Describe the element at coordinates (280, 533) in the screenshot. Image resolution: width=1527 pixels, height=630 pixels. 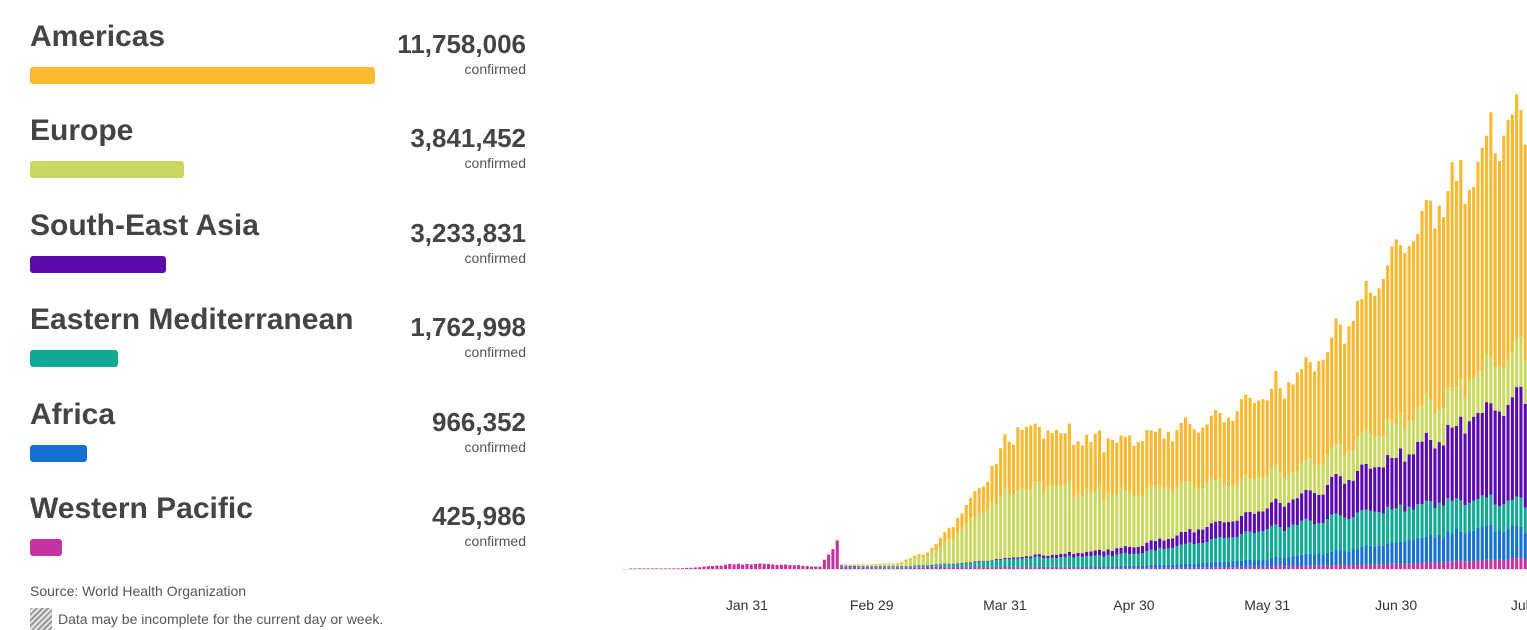
I see `region-row-western-pacific: Western Pacific 425,986 confirmed` at that location.